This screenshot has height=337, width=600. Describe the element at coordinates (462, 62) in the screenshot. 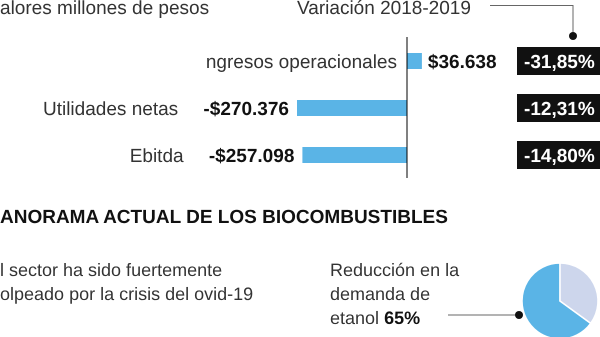

I see `data-label: $36.638` at that location.